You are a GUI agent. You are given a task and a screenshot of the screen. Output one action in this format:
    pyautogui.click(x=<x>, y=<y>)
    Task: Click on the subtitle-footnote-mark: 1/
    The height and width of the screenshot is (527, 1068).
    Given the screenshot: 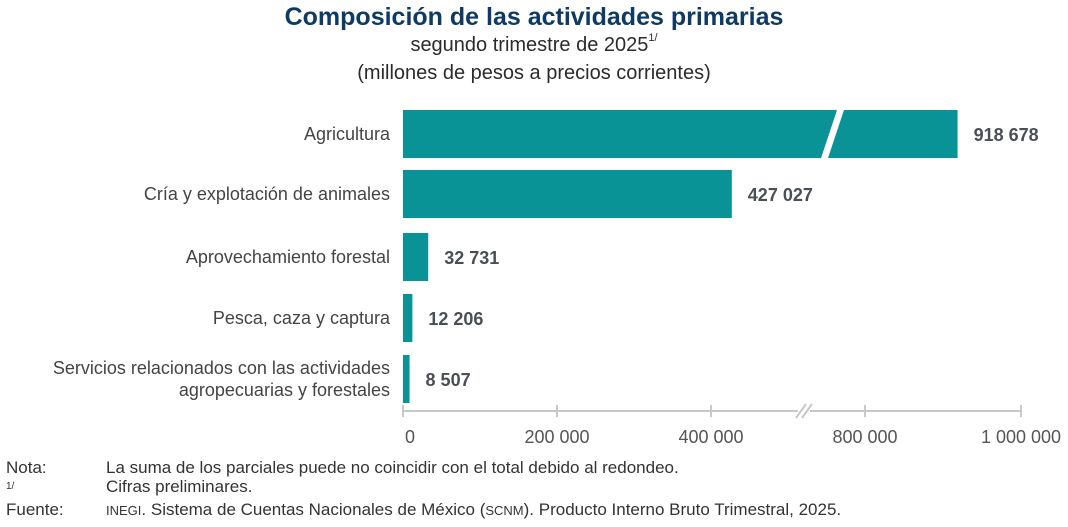 What is the action you would take?
    pyautogui.click(x=653, y=38)
    